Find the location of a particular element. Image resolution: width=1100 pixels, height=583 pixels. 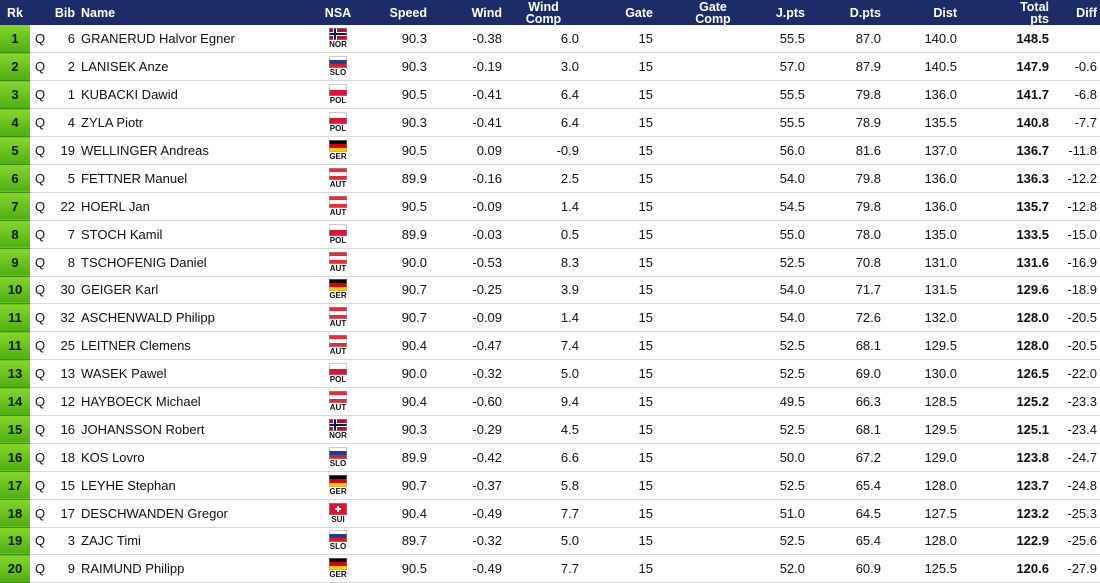

dist: 137.0 is located at coordinates (922, 150).